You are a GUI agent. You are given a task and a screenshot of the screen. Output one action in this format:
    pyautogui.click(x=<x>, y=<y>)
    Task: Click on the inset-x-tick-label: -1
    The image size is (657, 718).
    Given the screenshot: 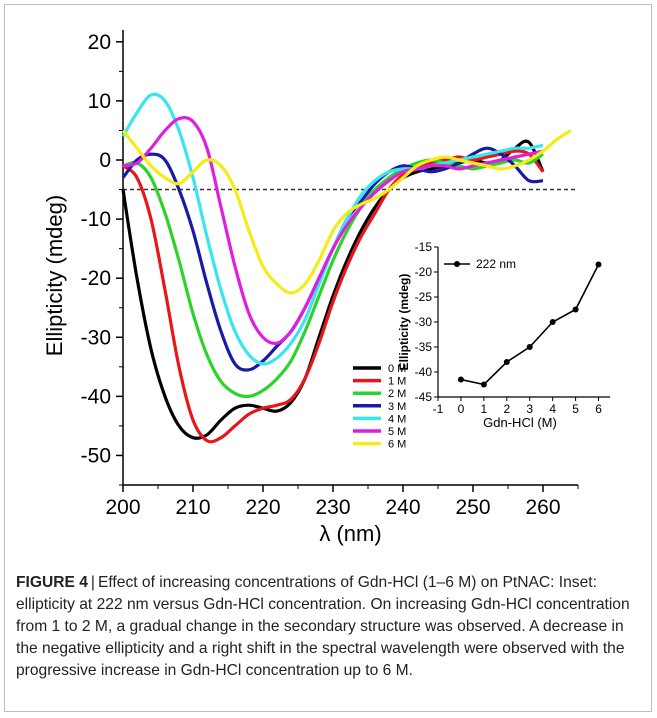 What is the action you would take?
    pyautogui.click(x=438, y=409)
    